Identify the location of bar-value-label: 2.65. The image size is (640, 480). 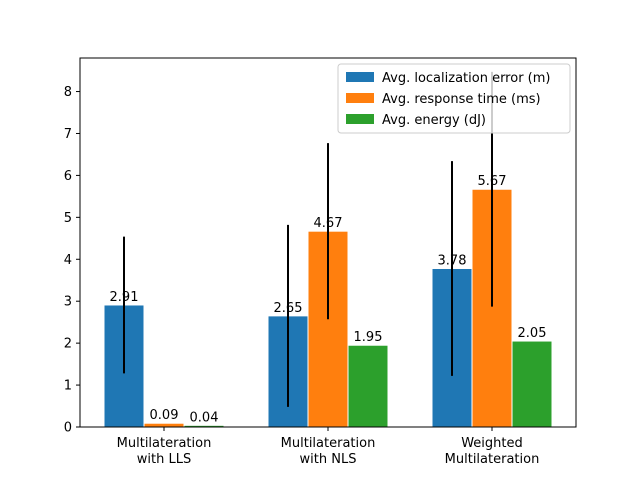
(288, 308).